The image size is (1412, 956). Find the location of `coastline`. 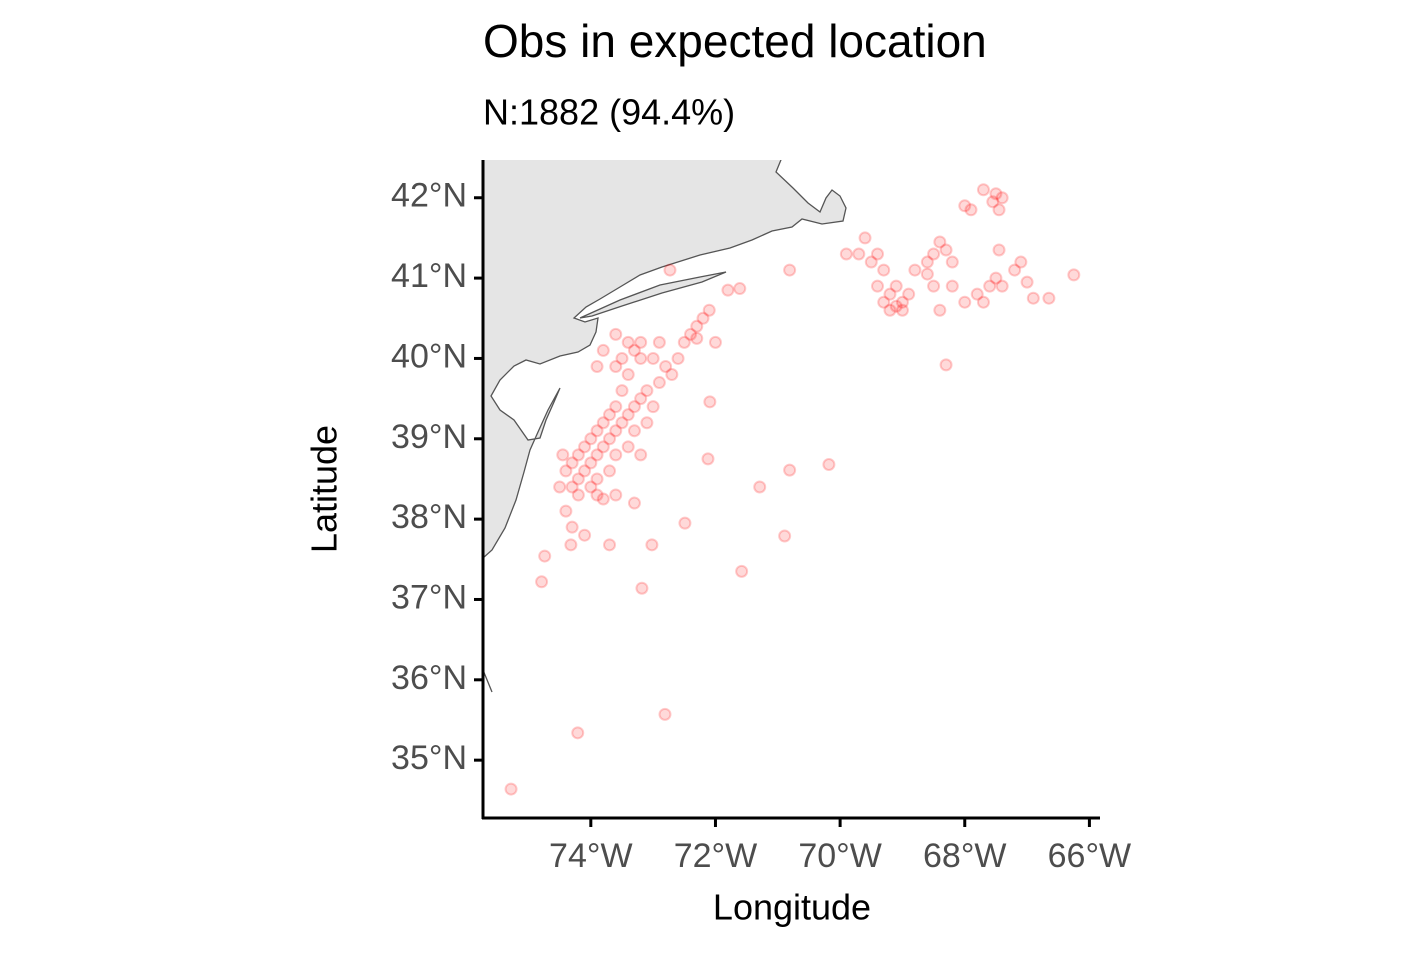

coastline is located at coordinates (665, 359).